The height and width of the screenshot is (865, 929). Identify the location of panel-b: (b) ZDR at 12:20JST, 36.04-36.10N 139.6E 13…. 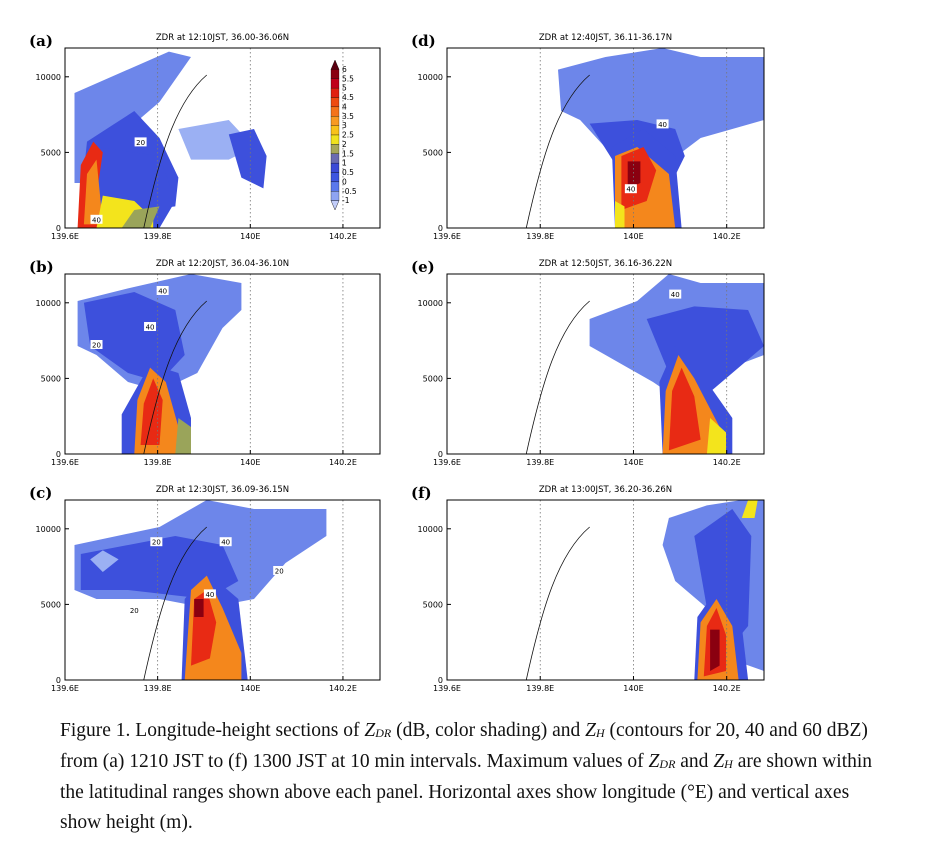
(205, 362).